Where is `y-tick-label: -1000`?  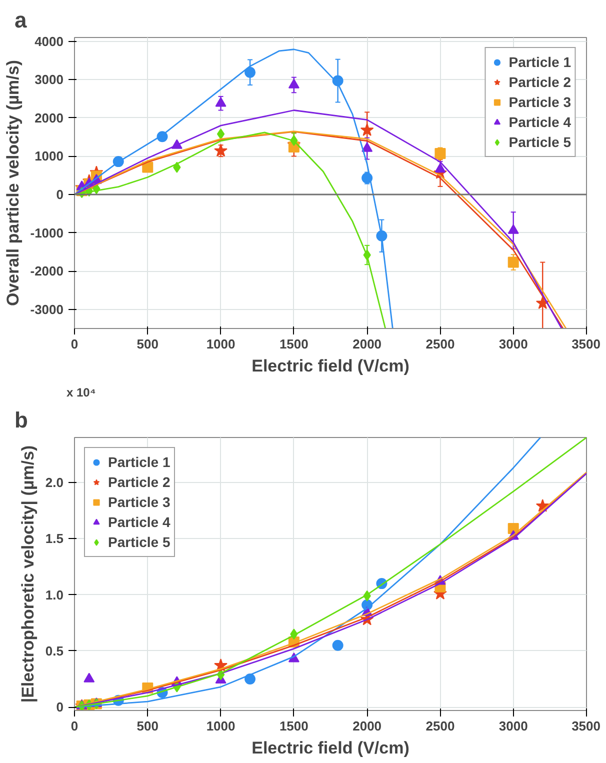 y-tick-label: -1000 is located at coordinates (47, 232).